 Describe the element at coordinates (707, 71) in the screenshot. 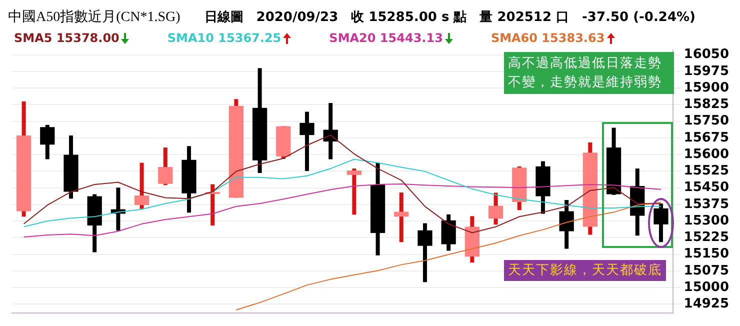

I see `y-tick-label: 15975` at that location.